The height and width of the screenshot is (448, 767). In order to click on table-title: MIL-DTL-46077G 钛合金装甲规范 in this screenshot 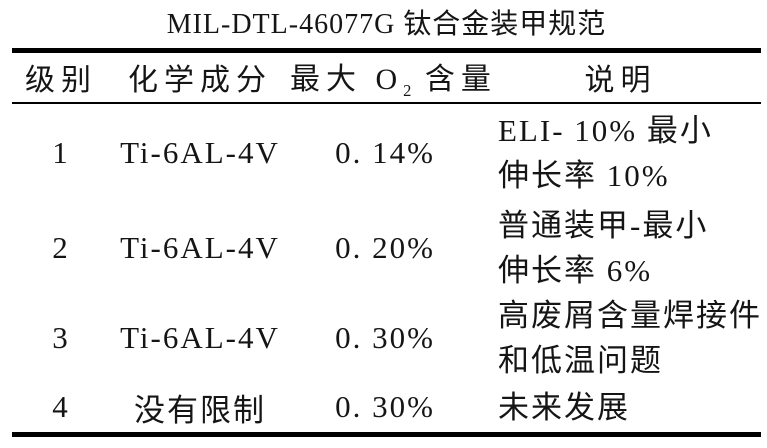, I will do `click(386, 24)`.